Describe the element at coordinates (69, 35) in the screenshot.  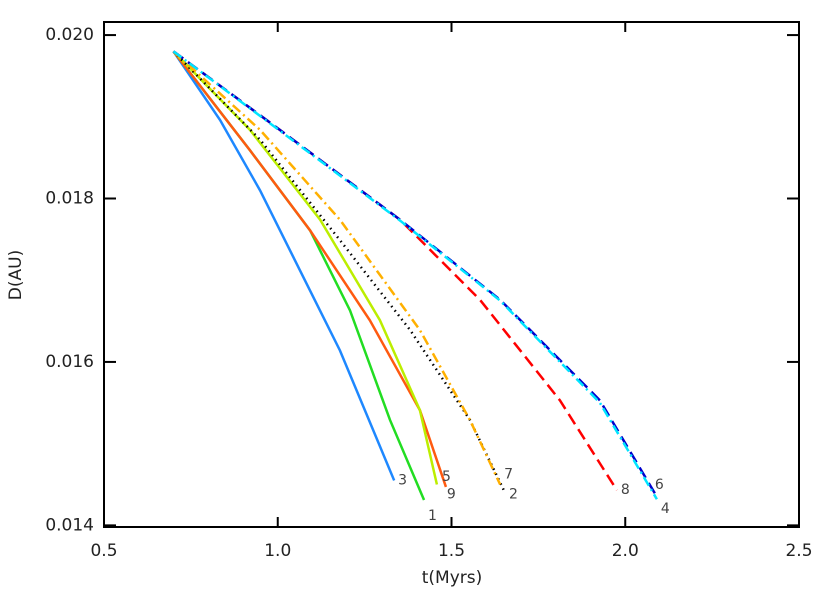
I see `y-tick-label: 0.020` at that location.